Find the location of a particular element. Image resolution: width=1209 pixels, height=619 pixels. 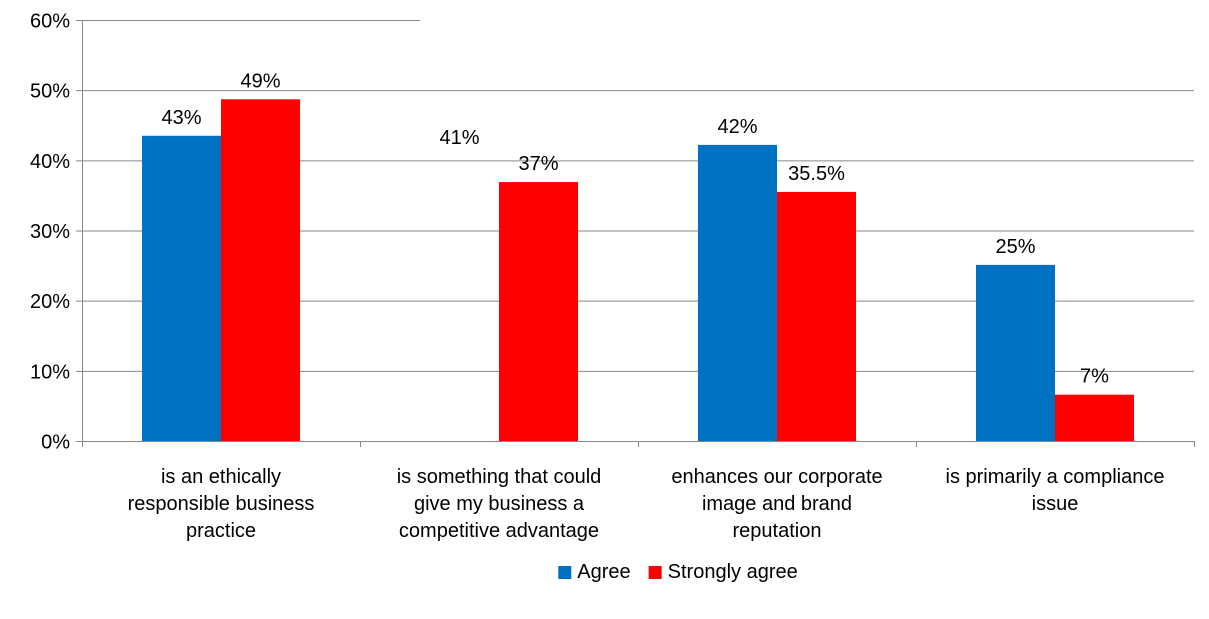

category-label: is an ethically is located at coordinates (221, 477).